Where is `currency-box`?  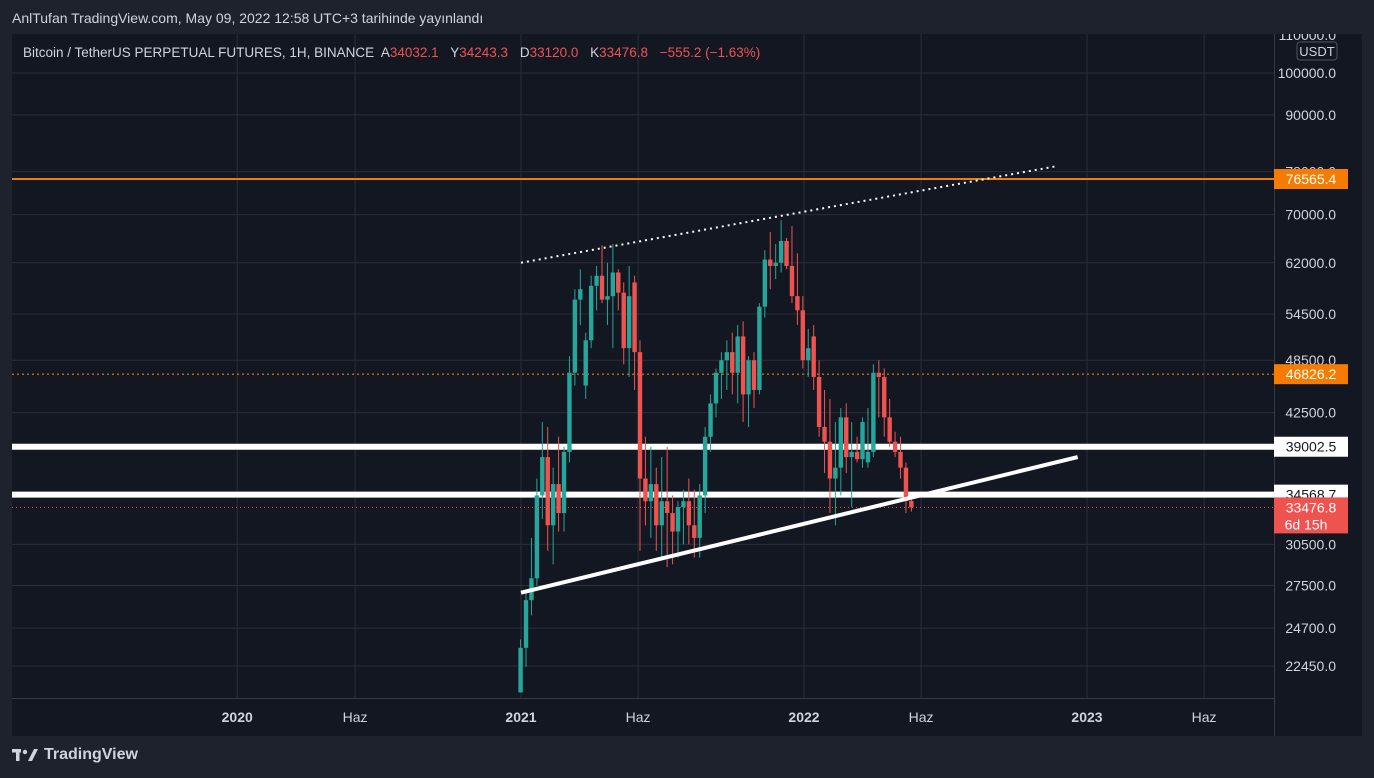 currency-box is located at coordinates (1317, 51).